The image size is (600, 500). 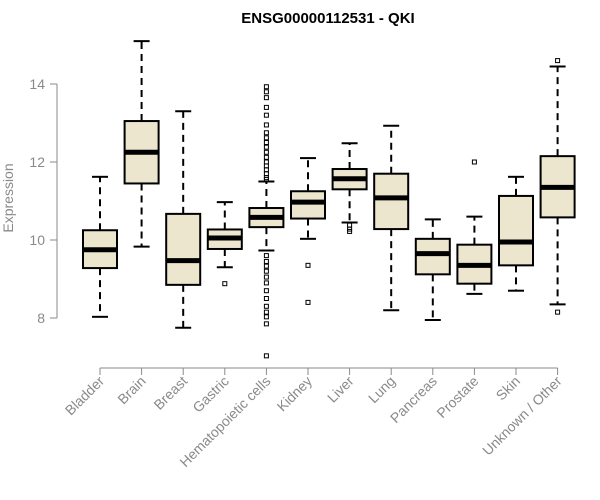 I want to click on x-tick-label: Liver, so click(x=340, y=389).